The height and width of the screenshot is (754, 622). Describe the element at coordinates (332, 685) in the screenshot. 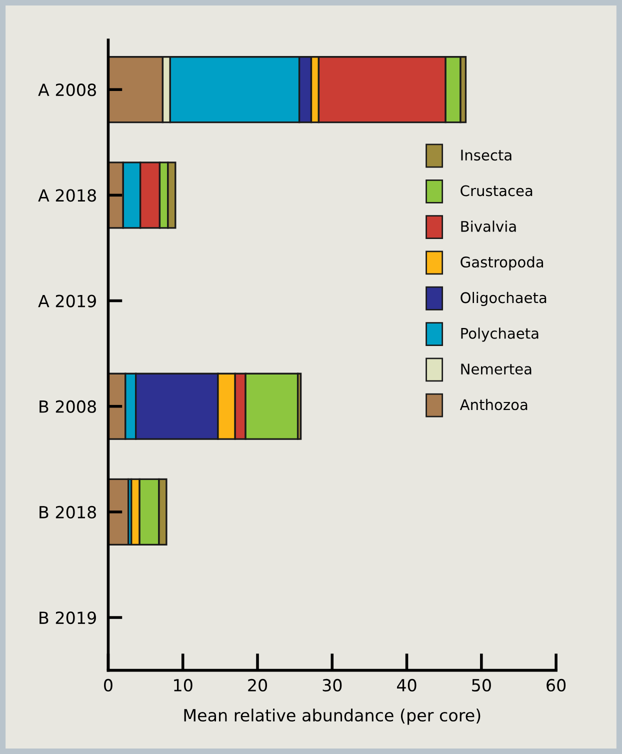

I see `x-tick-label: 30` at that location.